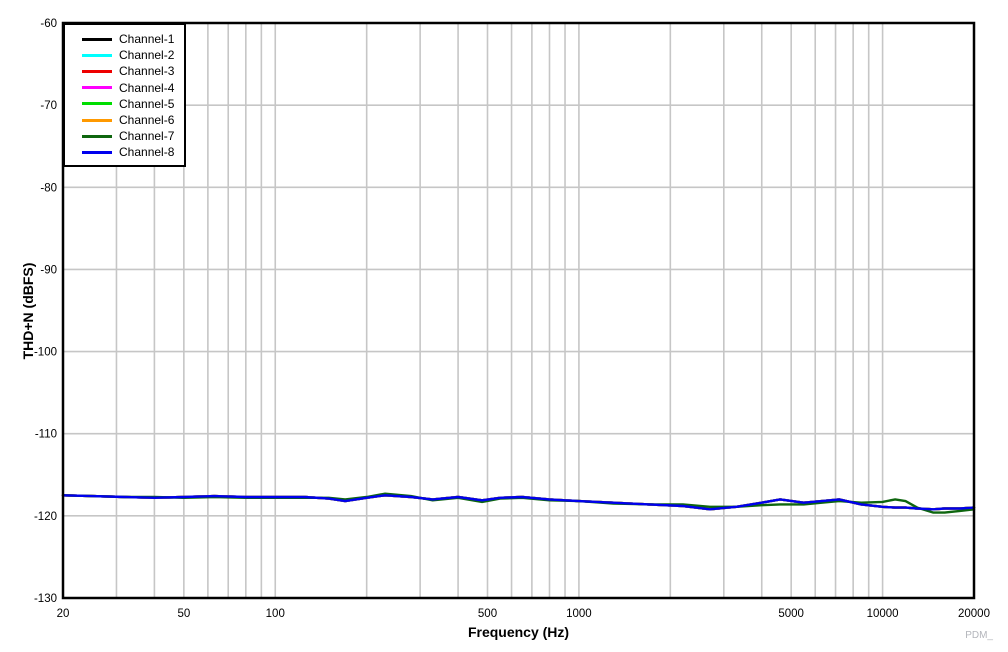 This screenshot has height=652, width=1008. Describe the element at coordinates (48, 270) in the screenshot. I see `y-tick-label: -90` at that location.